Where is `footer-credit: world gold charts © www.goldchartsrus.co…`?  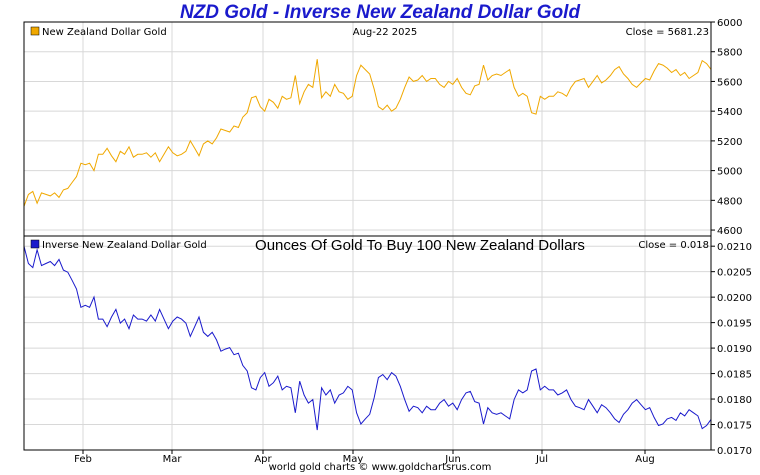 footer-credit: world gold charts © www.goldchartsrus.co… is located at coordinates (380, 467).